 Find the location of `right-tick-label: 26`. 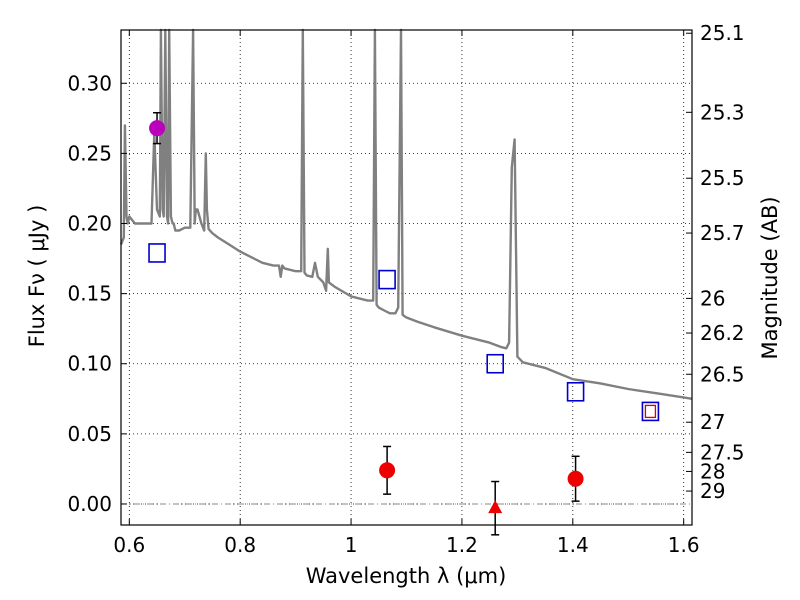

right-tick-label: 26 is located at coordinates (712, 298).